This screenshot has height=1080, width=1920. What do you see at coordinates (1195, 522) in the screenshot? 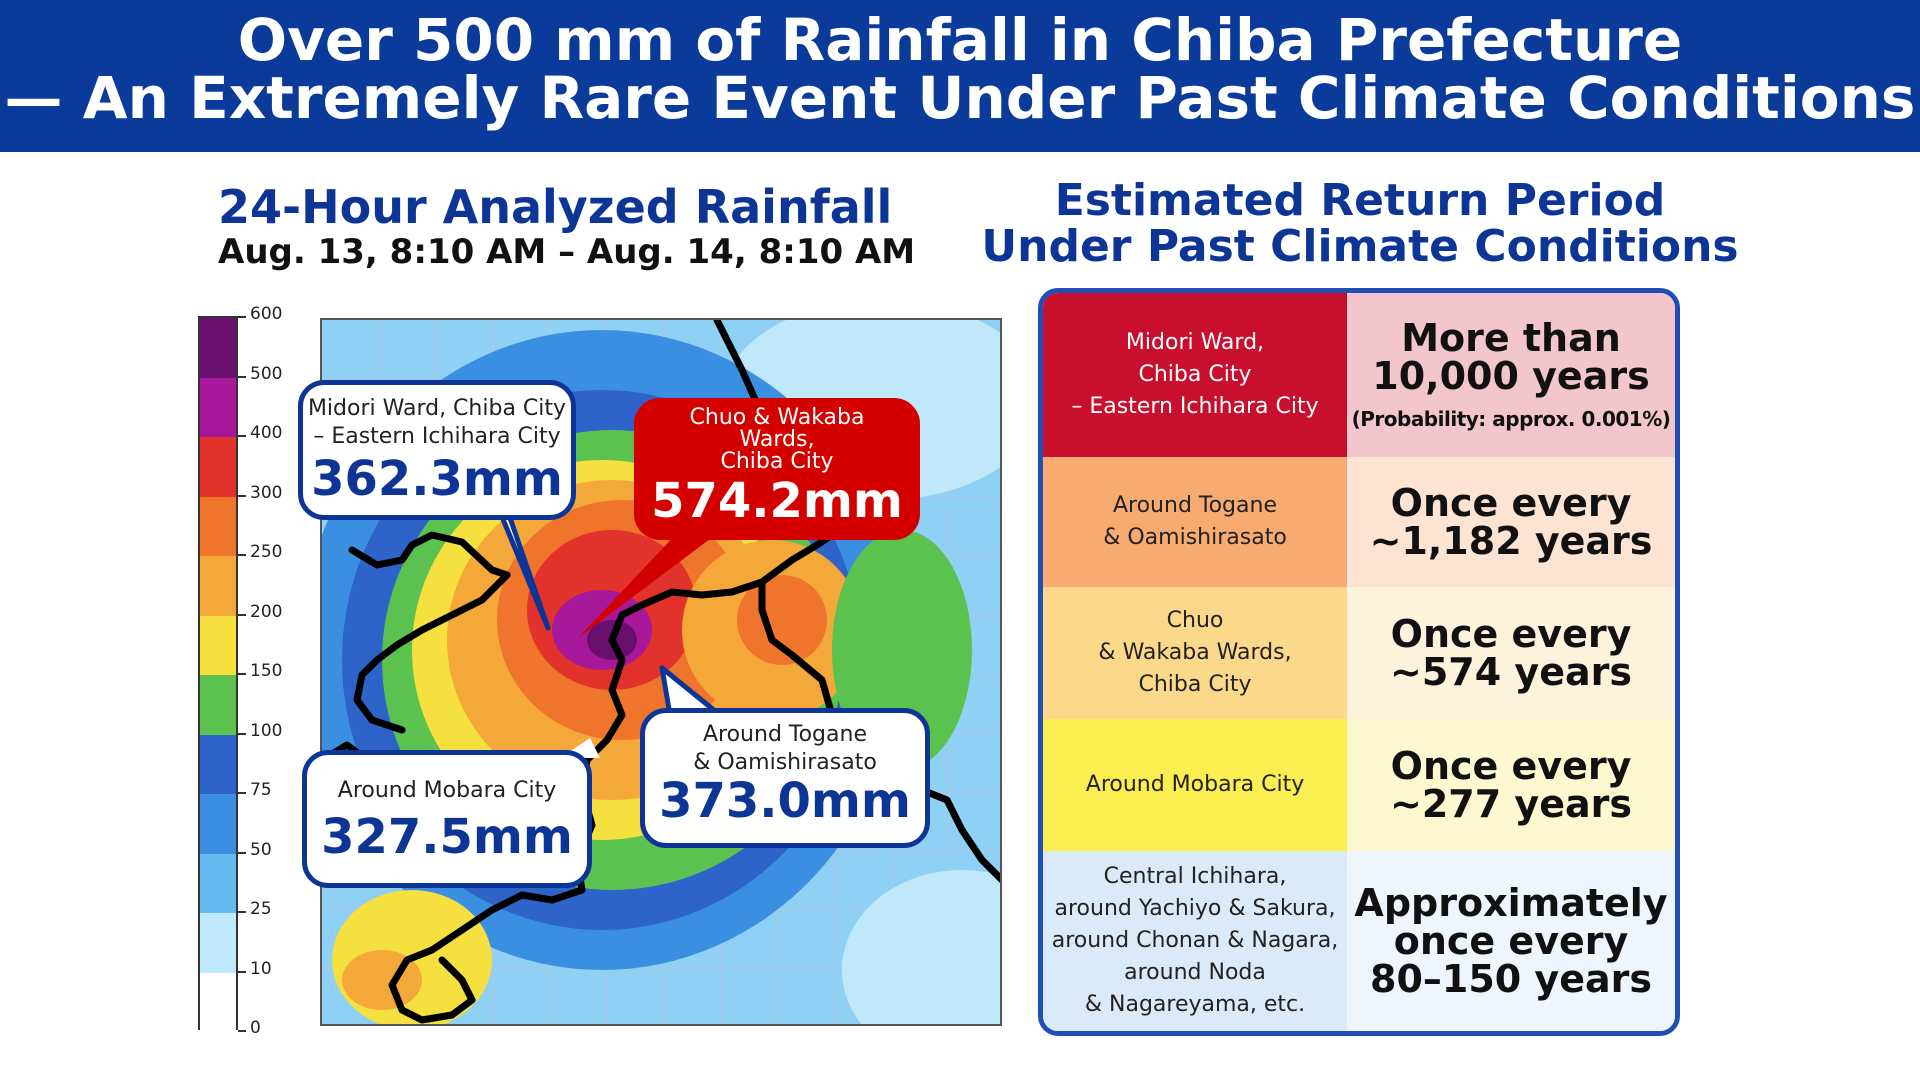
I see `return-period-region: Around Togane & Oamishirasato` at bounding box center [1195, 522].